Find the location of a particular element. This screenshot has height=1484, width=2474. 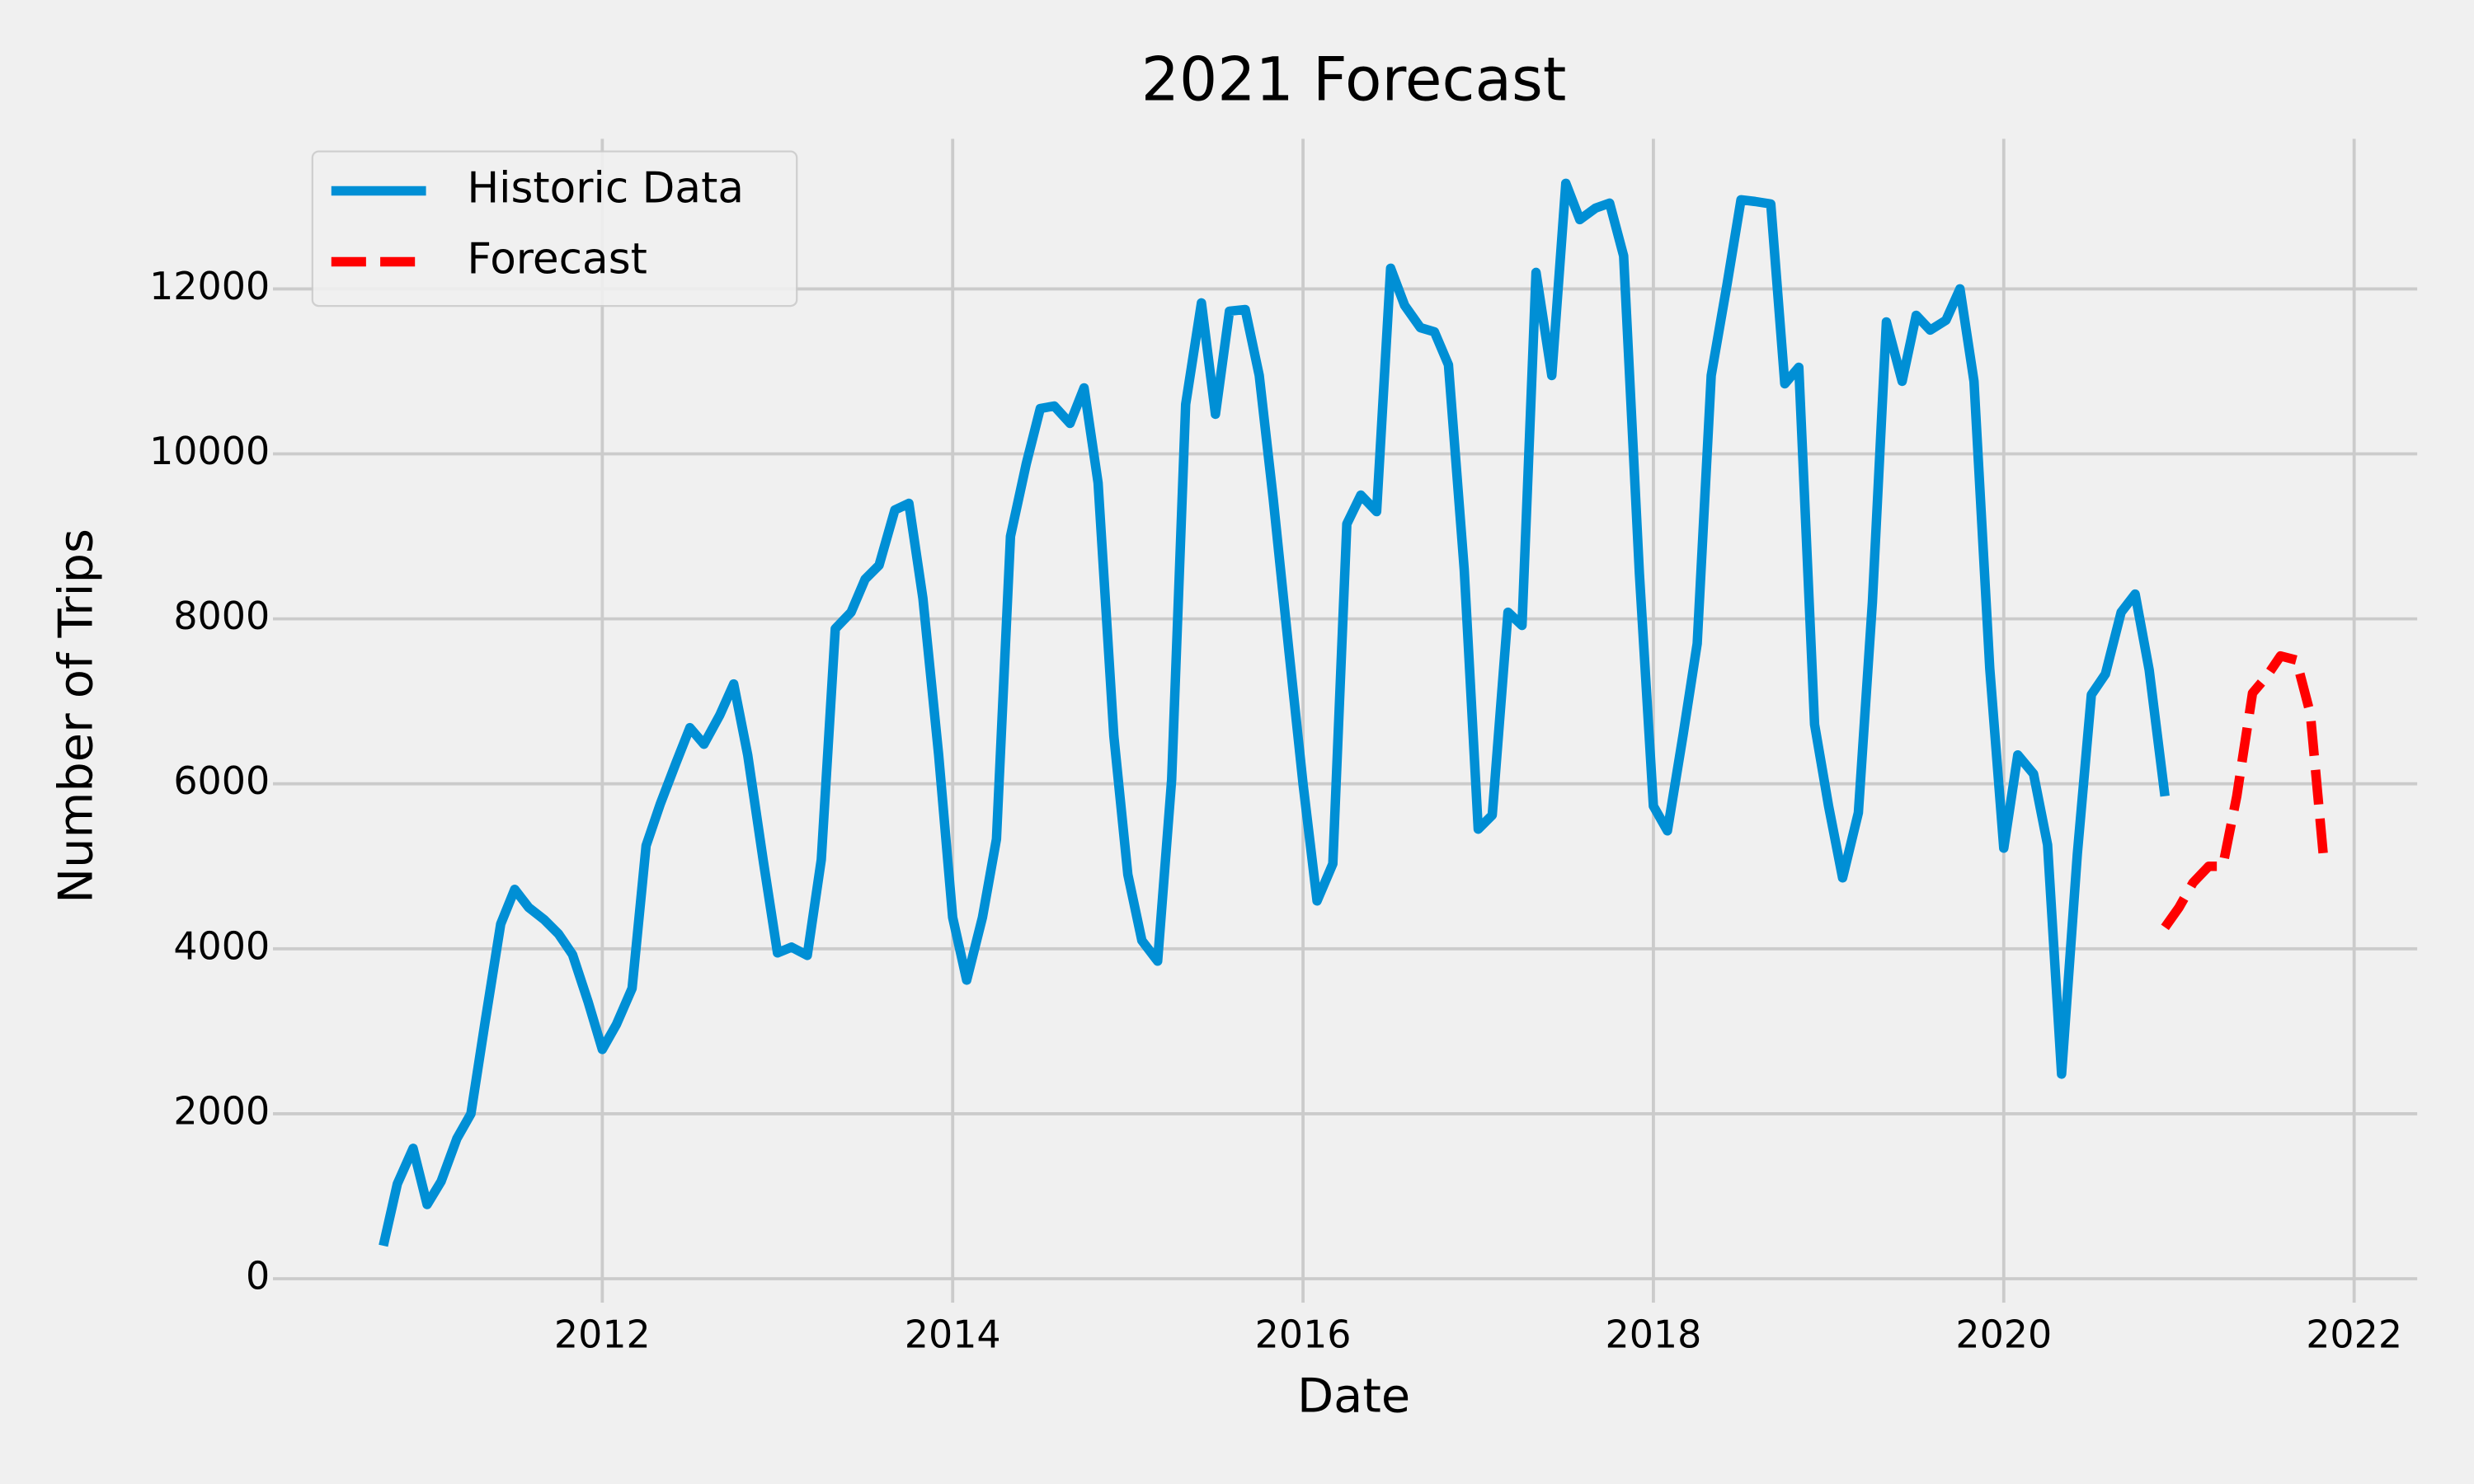

series-line is located at coordinates (2245, 790).